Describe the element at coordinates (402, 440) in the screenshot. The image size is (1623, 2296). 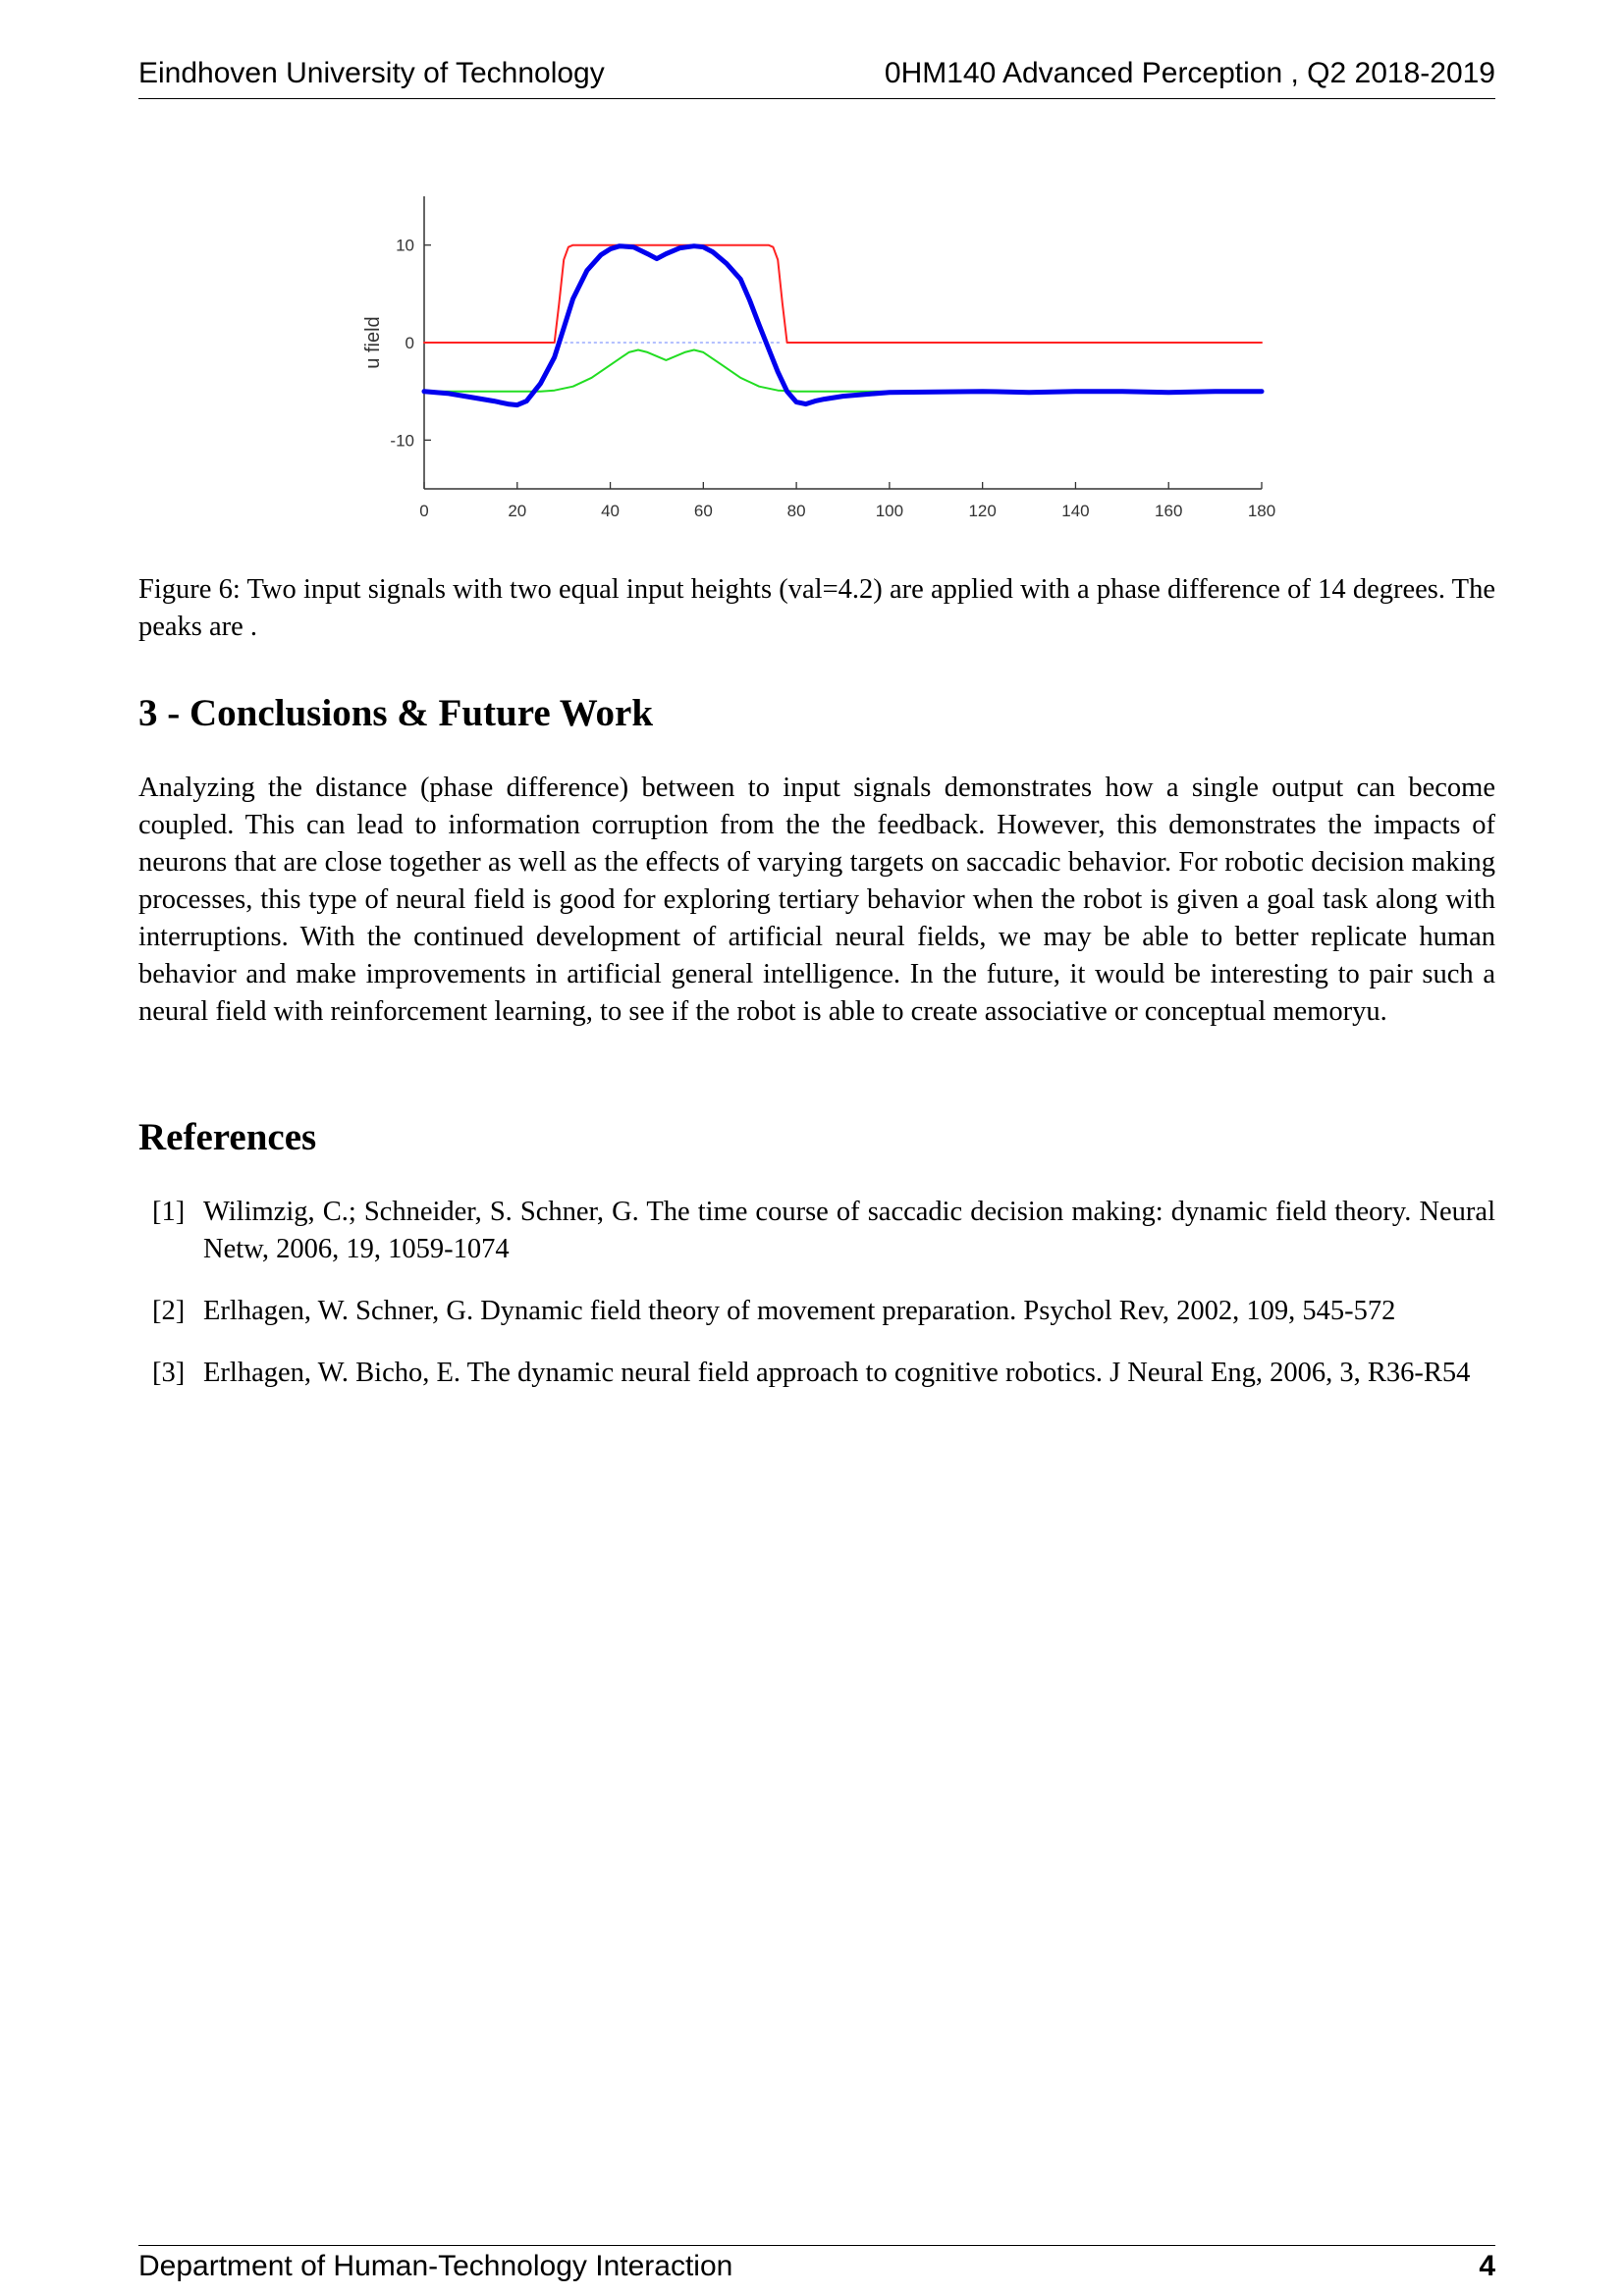
I see `y-tick-label: -10` at that location.